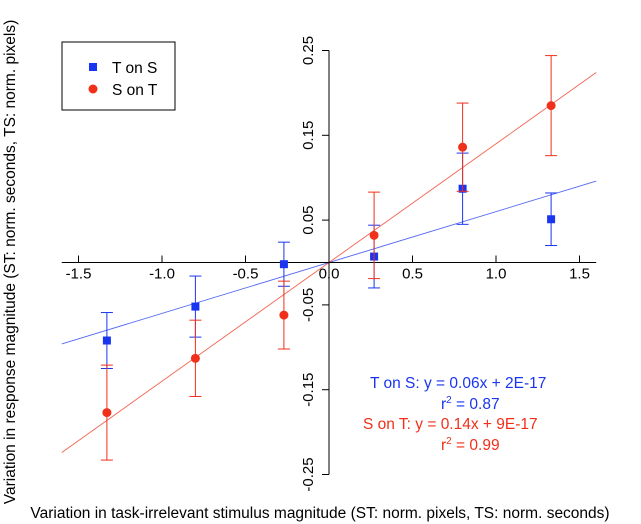 The width and height of the screenshot is (641, 524). What do you see at coordinates (308, 219) in the screenshot?
I see `y-tick-label: 0.05` at bounding box center [308, 219].